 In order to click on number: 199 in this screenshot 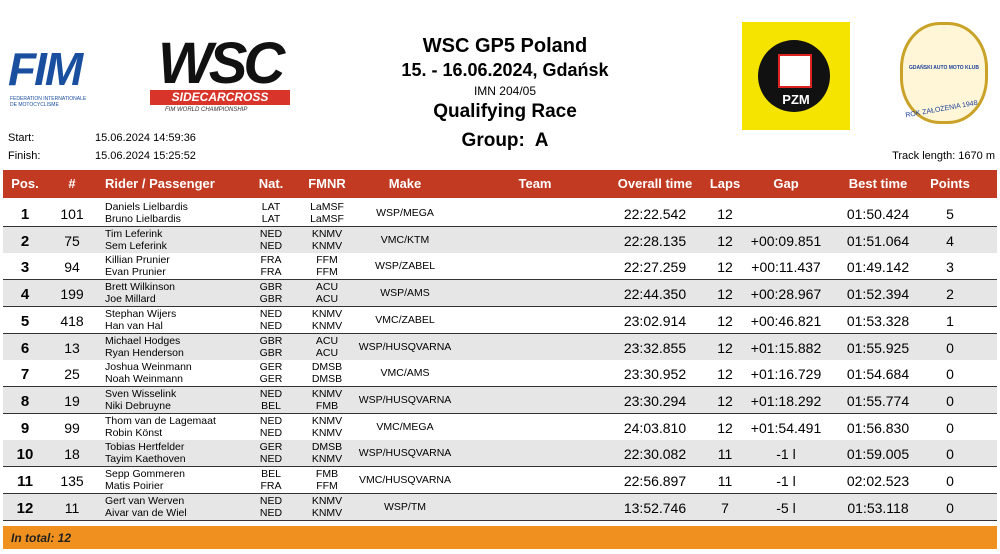, I will do `click(72, 294)`.